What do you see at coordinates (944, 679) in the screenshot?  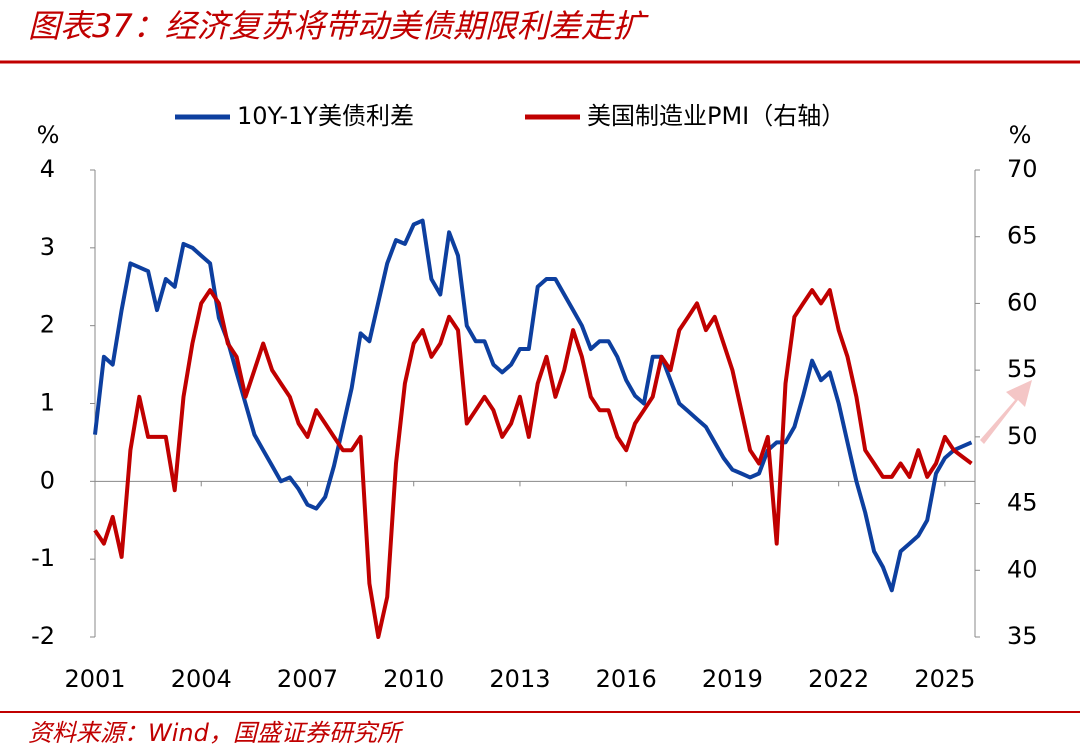 I see `x-tick-label: 2025` at bounding box center [944, 679].